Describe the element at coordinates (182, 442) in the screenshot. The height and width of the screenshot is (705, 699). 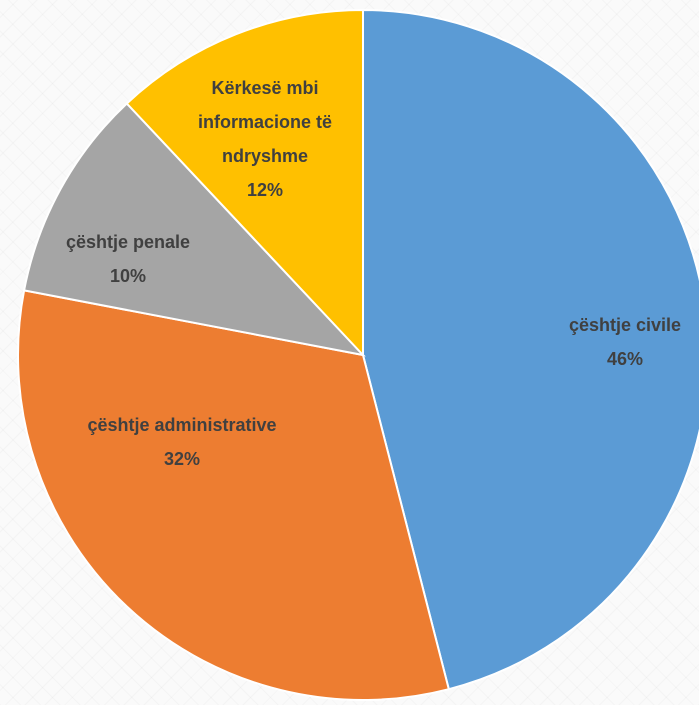
I see `data-label: çështje administrative 32%` at that location.